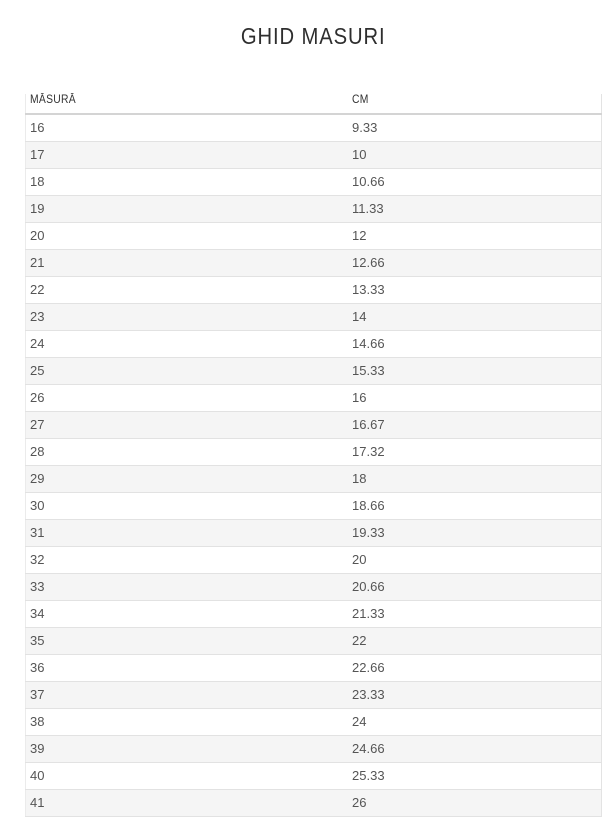 This screenshot has width=605, height=826. I want to click on size-cell: 41, so click(187, 803).